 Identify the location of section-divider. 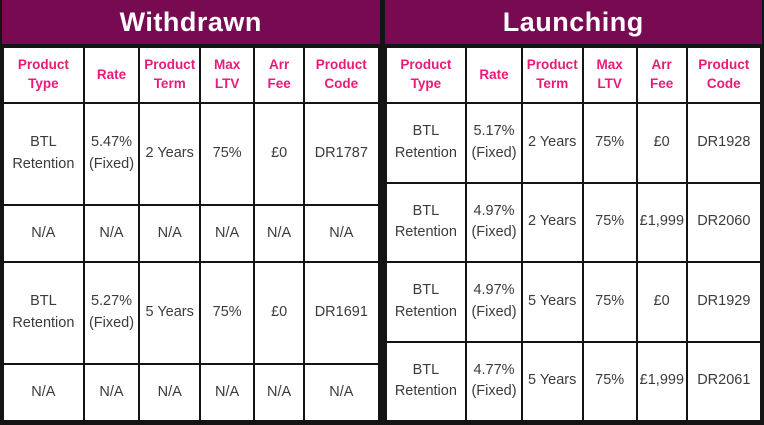
(382, 211).